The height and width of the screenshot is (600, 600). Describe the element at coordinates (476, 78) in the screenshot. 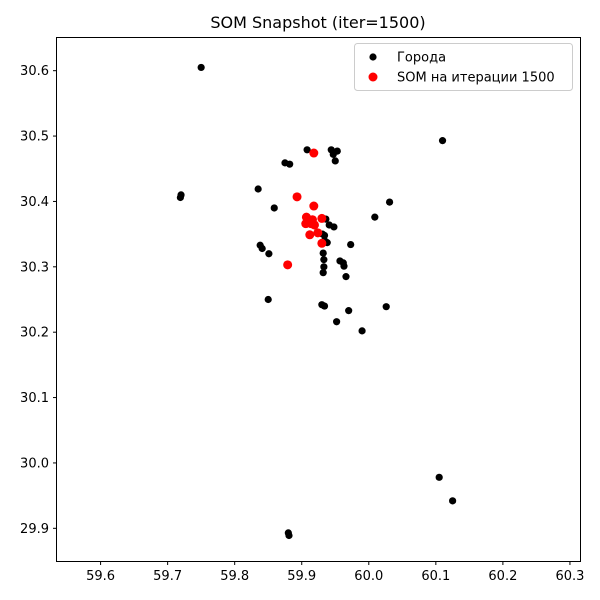

I see `legend-label-som: SOM на итерации 1500` at that location.